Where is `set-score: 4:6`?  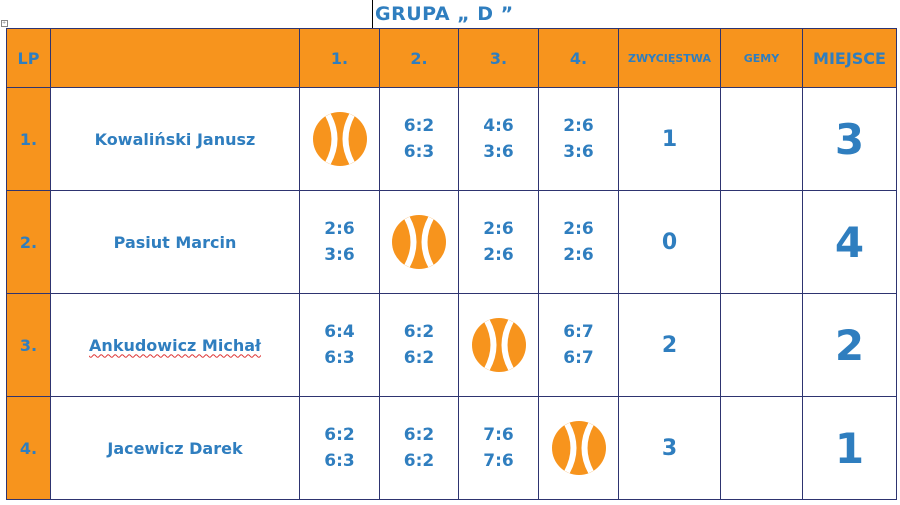
set-score: 4:6 is located at coordinates (498, 126).